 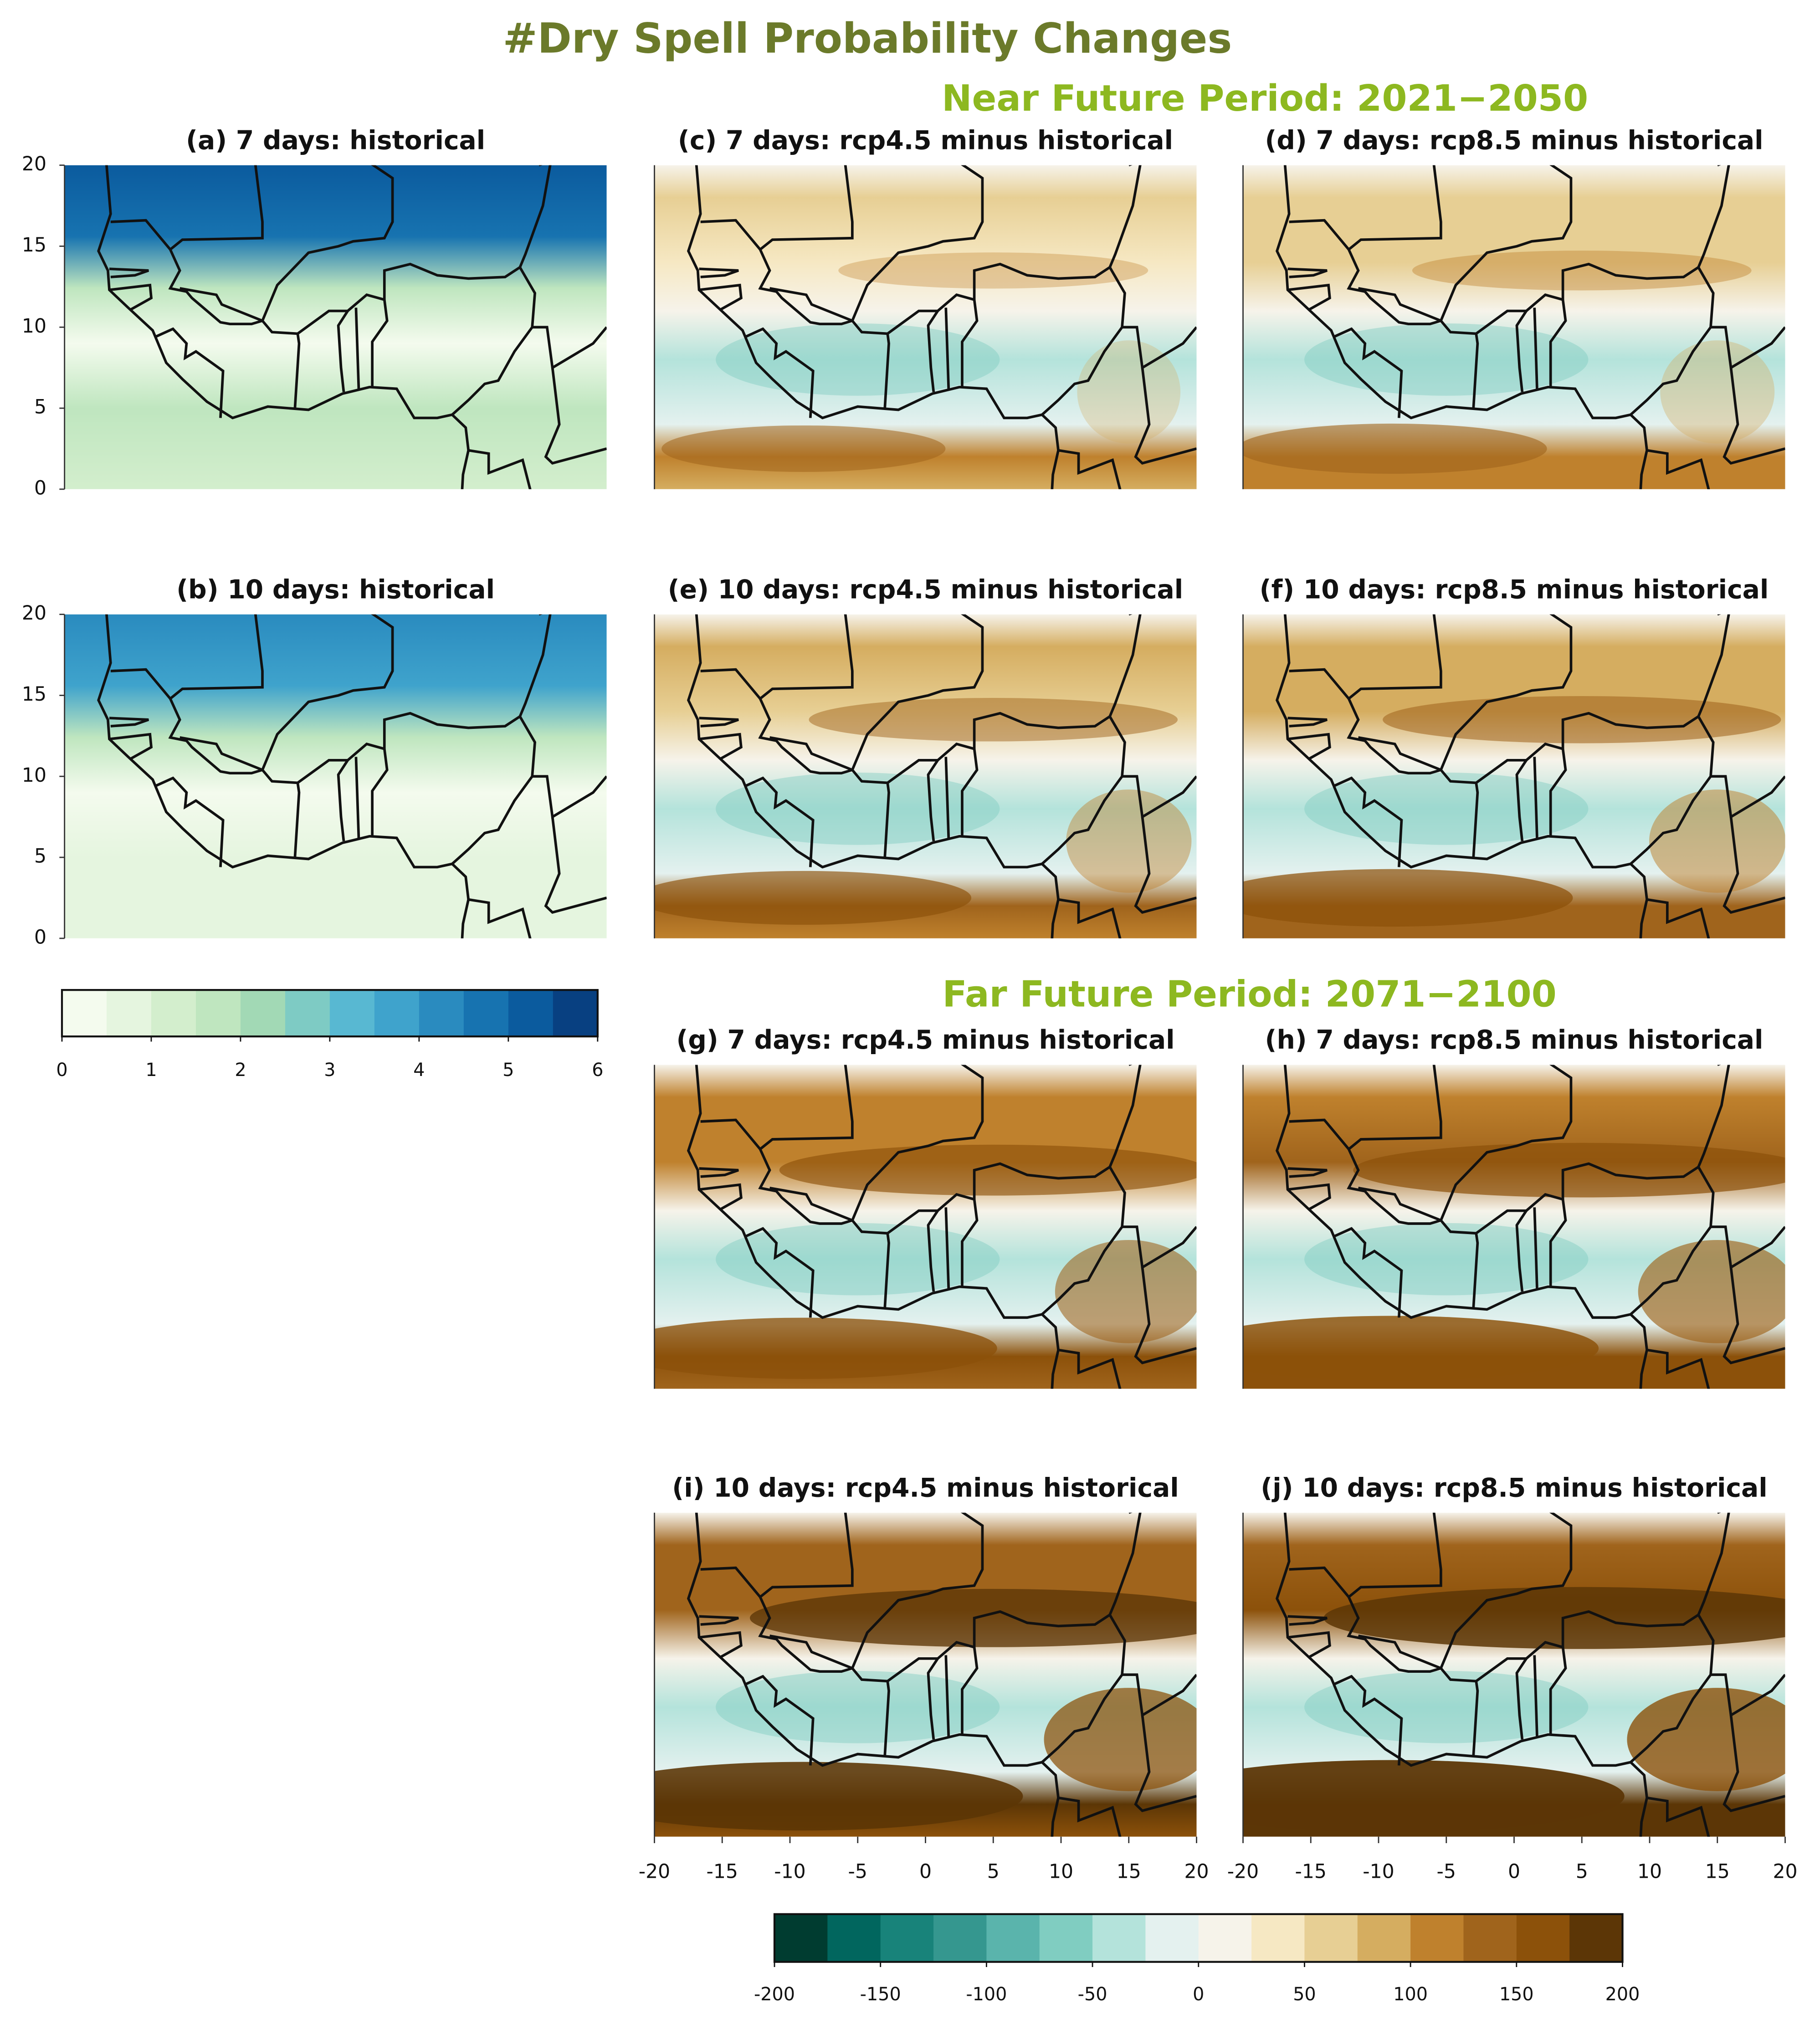 What do you see at coordinates (1093, 1994) in the screenshot?
I see `colorbar-tick-label: -50` at bounding box center [1093, 1994].